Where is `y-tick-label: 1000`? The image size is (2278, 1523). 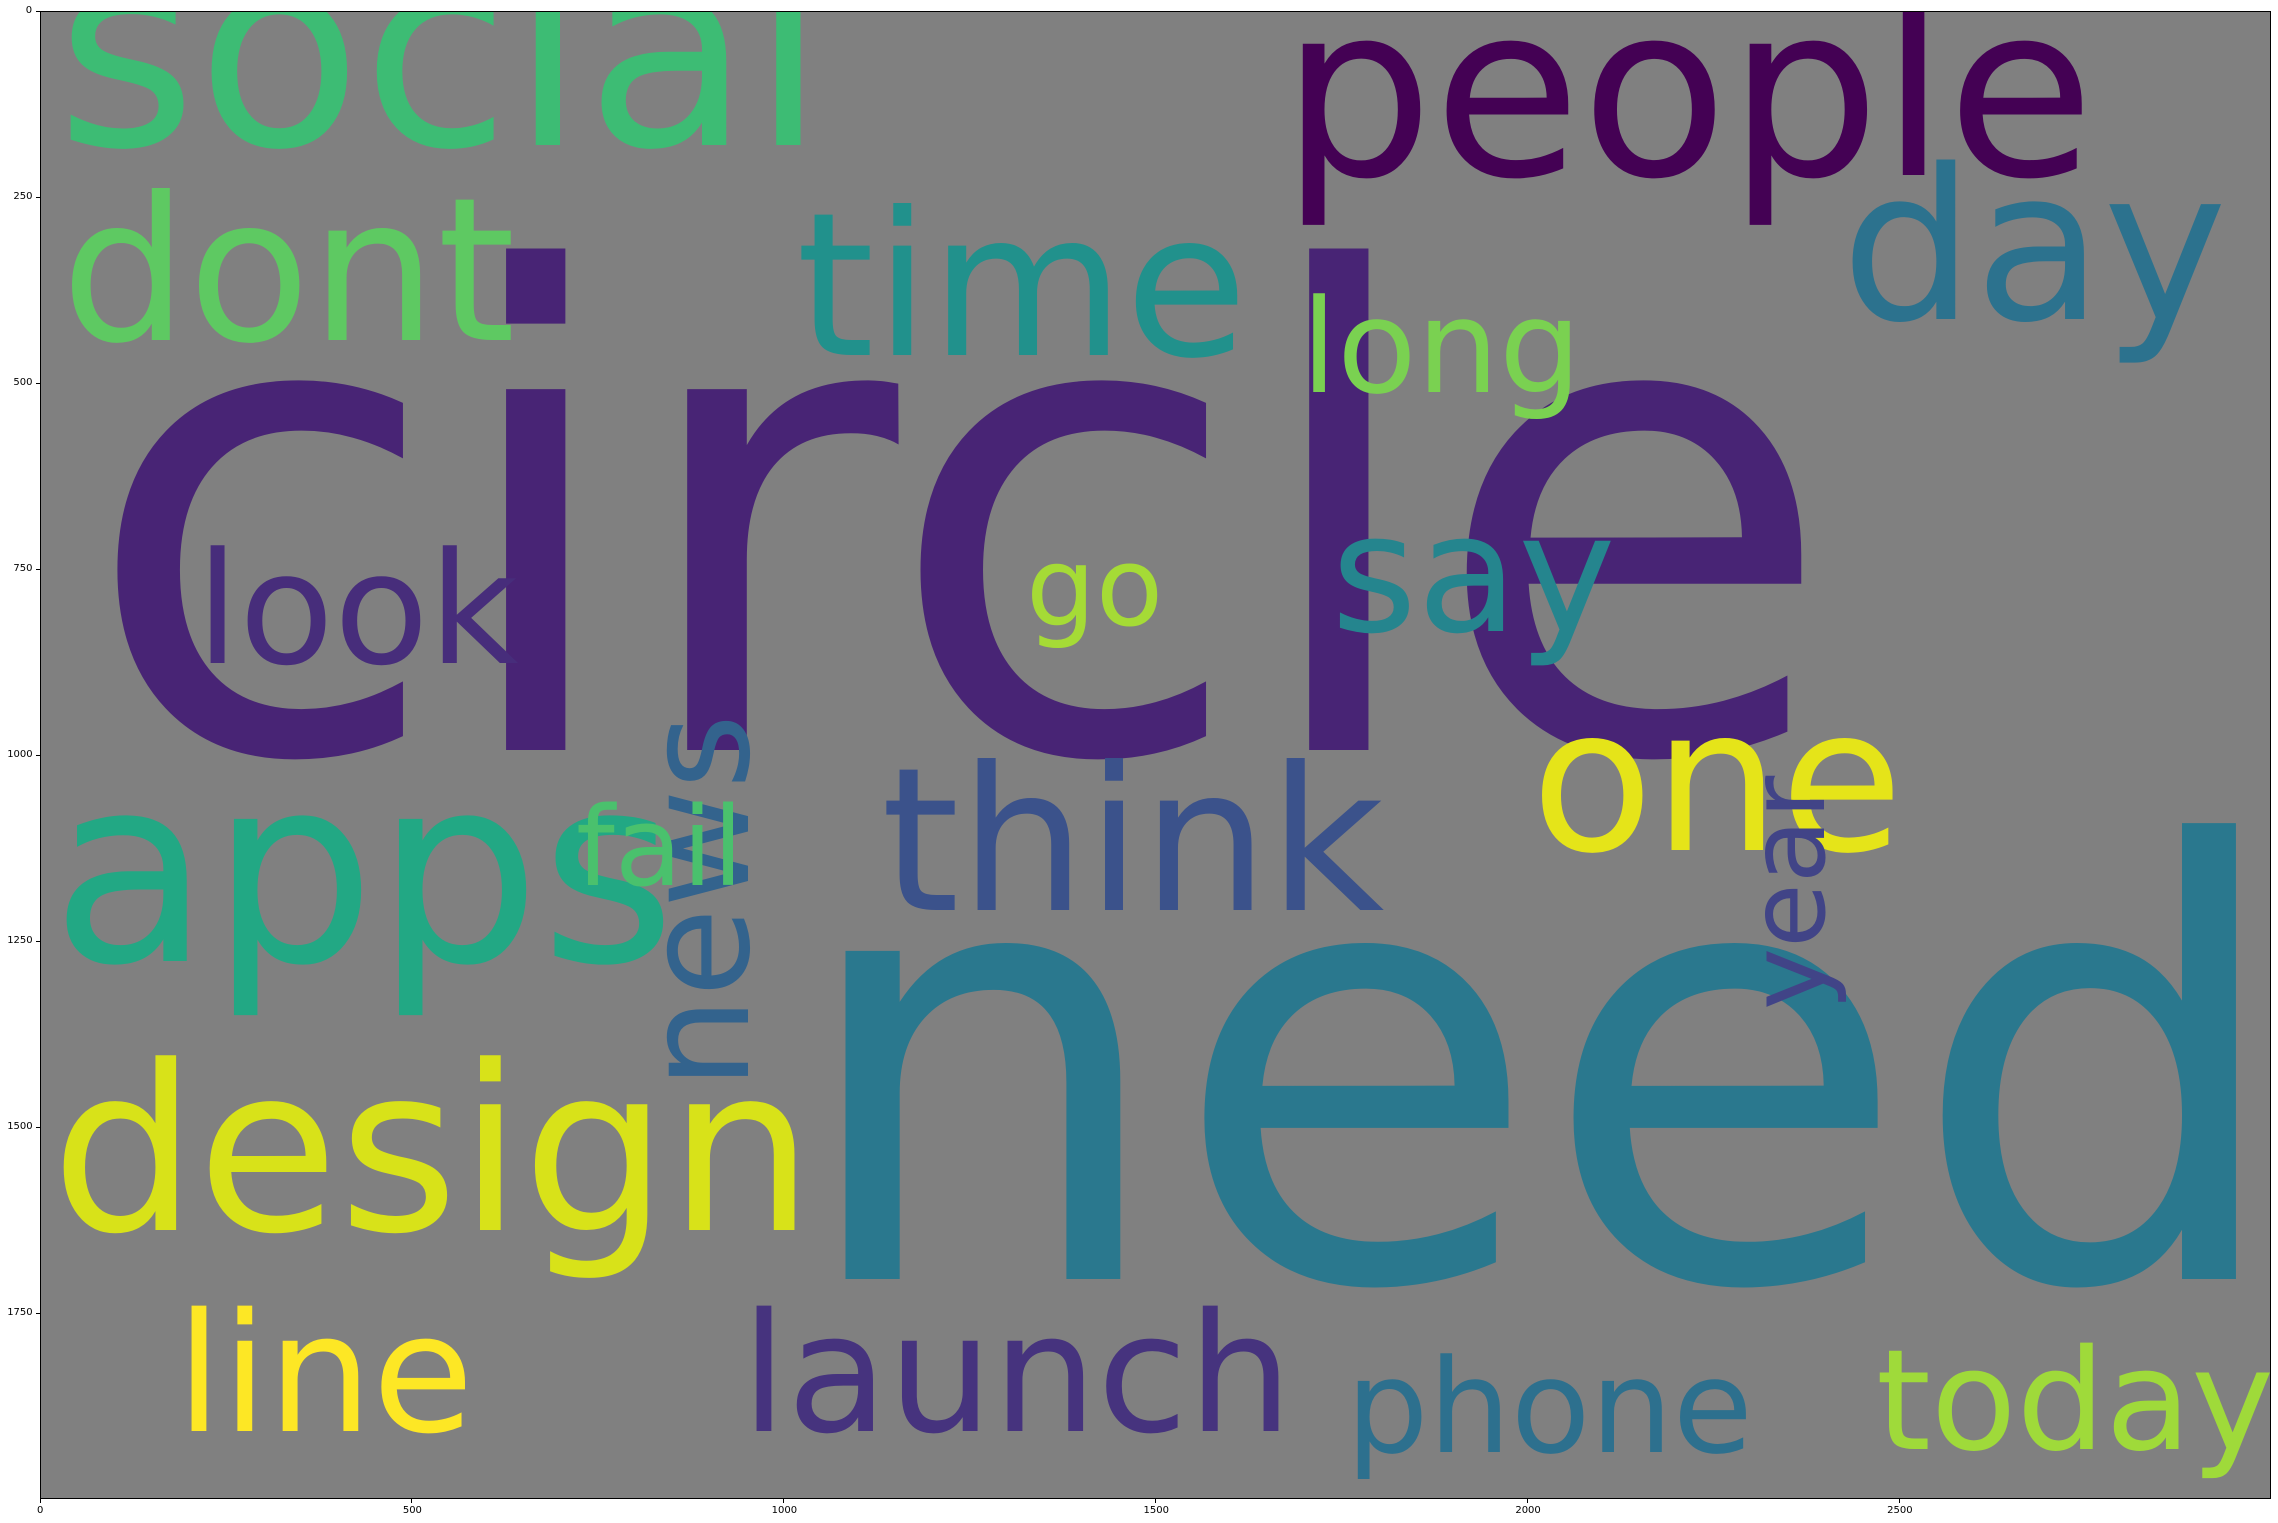
y-tick-label: 1000 is located at coordinates (20, 754).